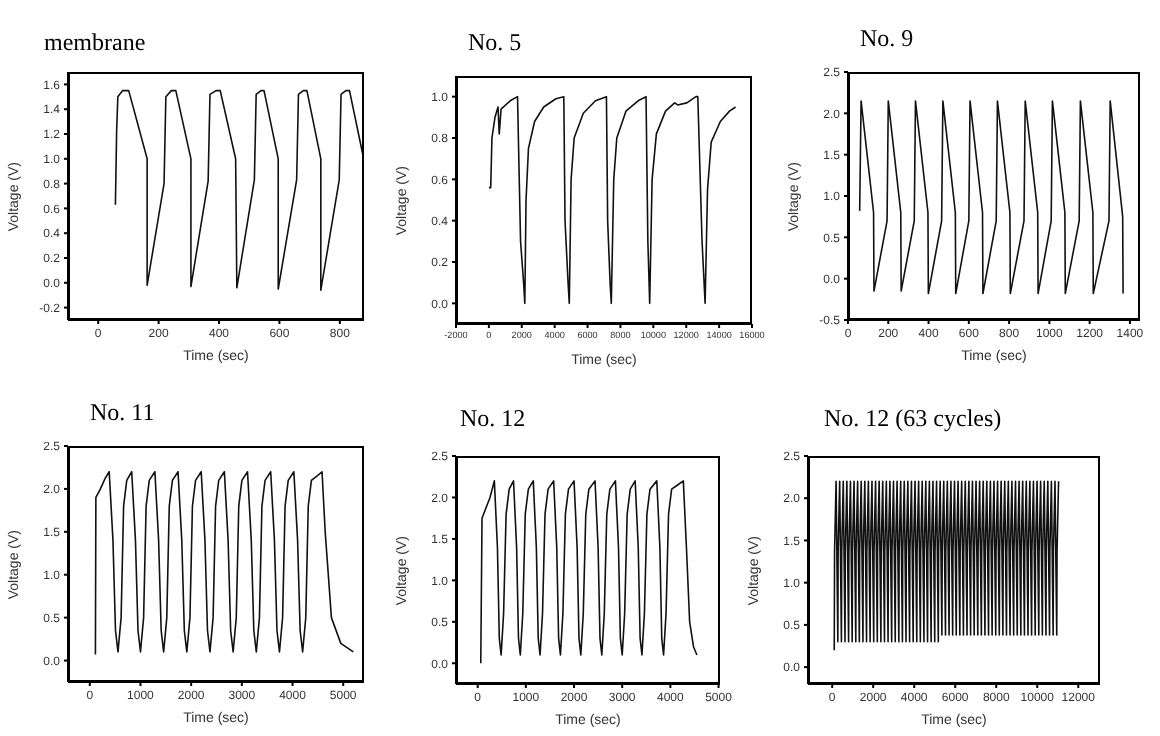  I want to click on chart-title: No. 11, so click(122, 413).